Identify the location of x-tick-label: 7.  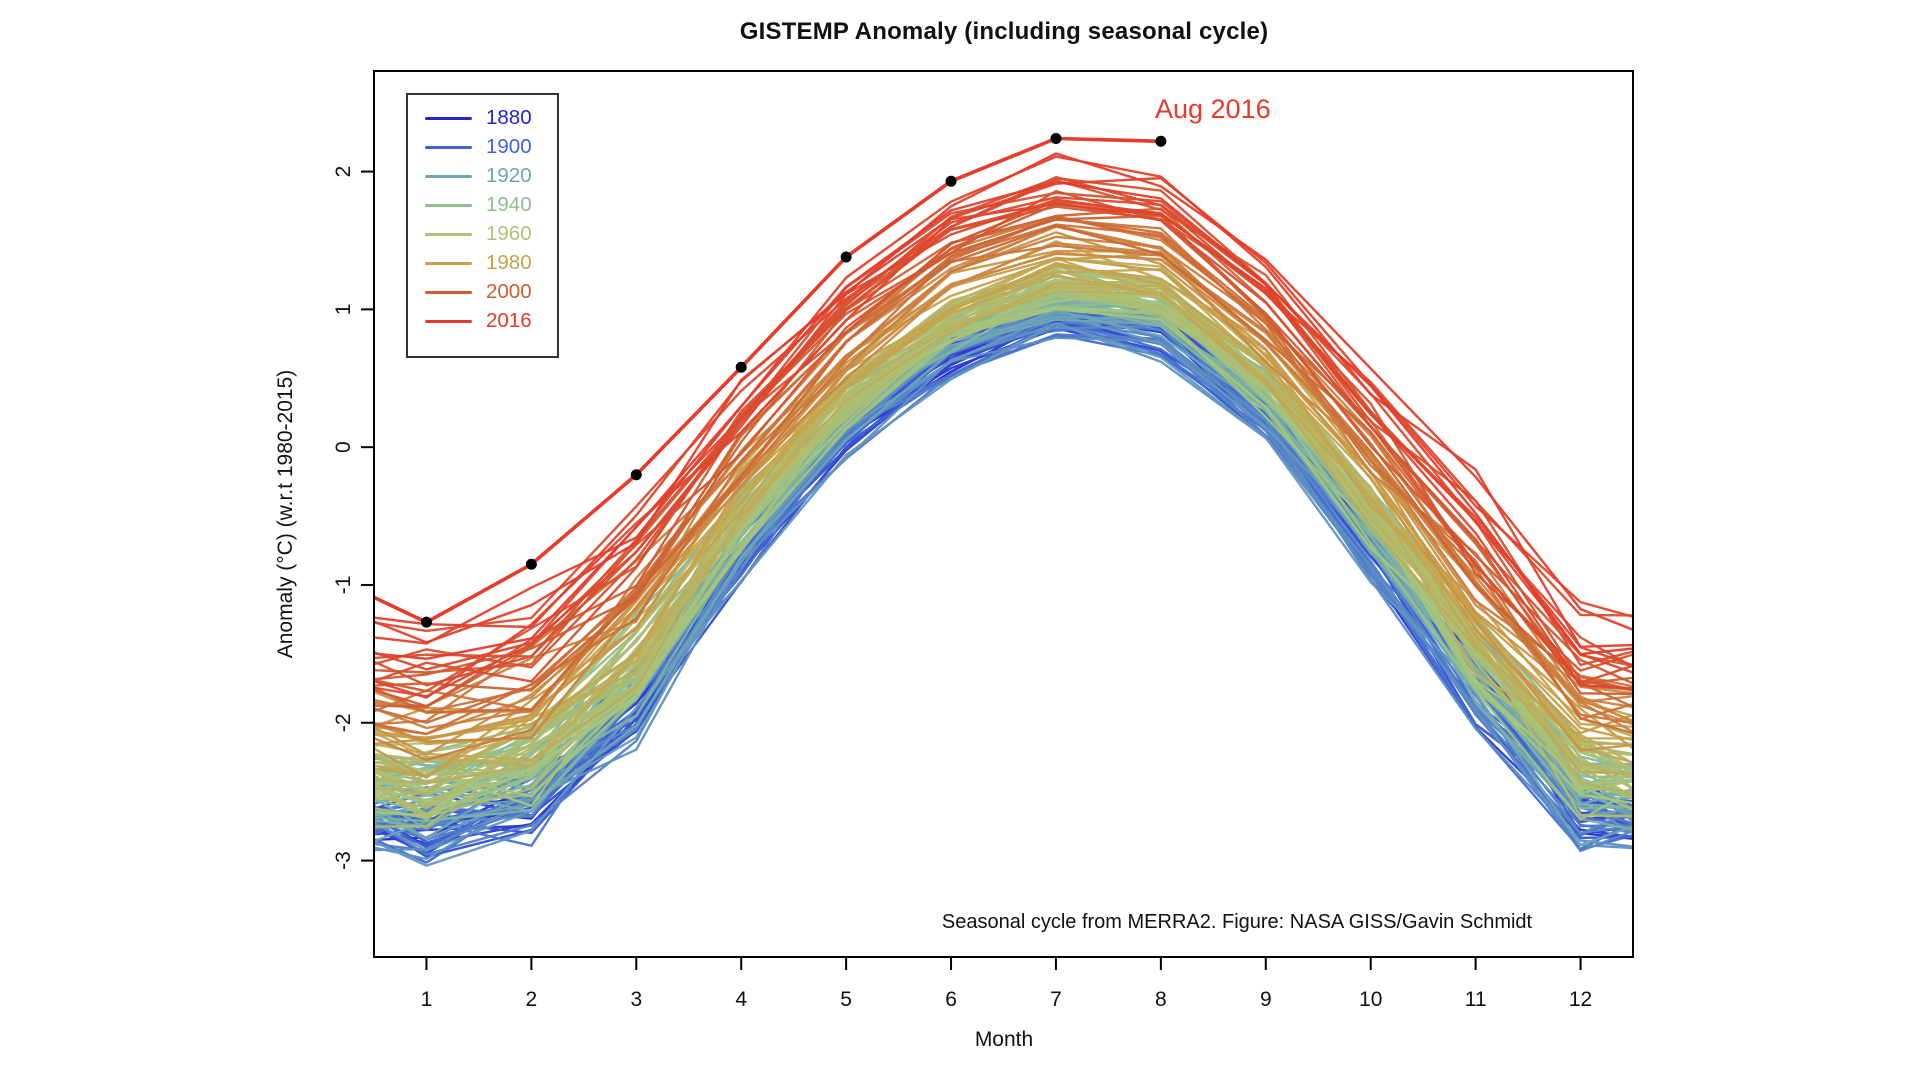
(1056, 999).